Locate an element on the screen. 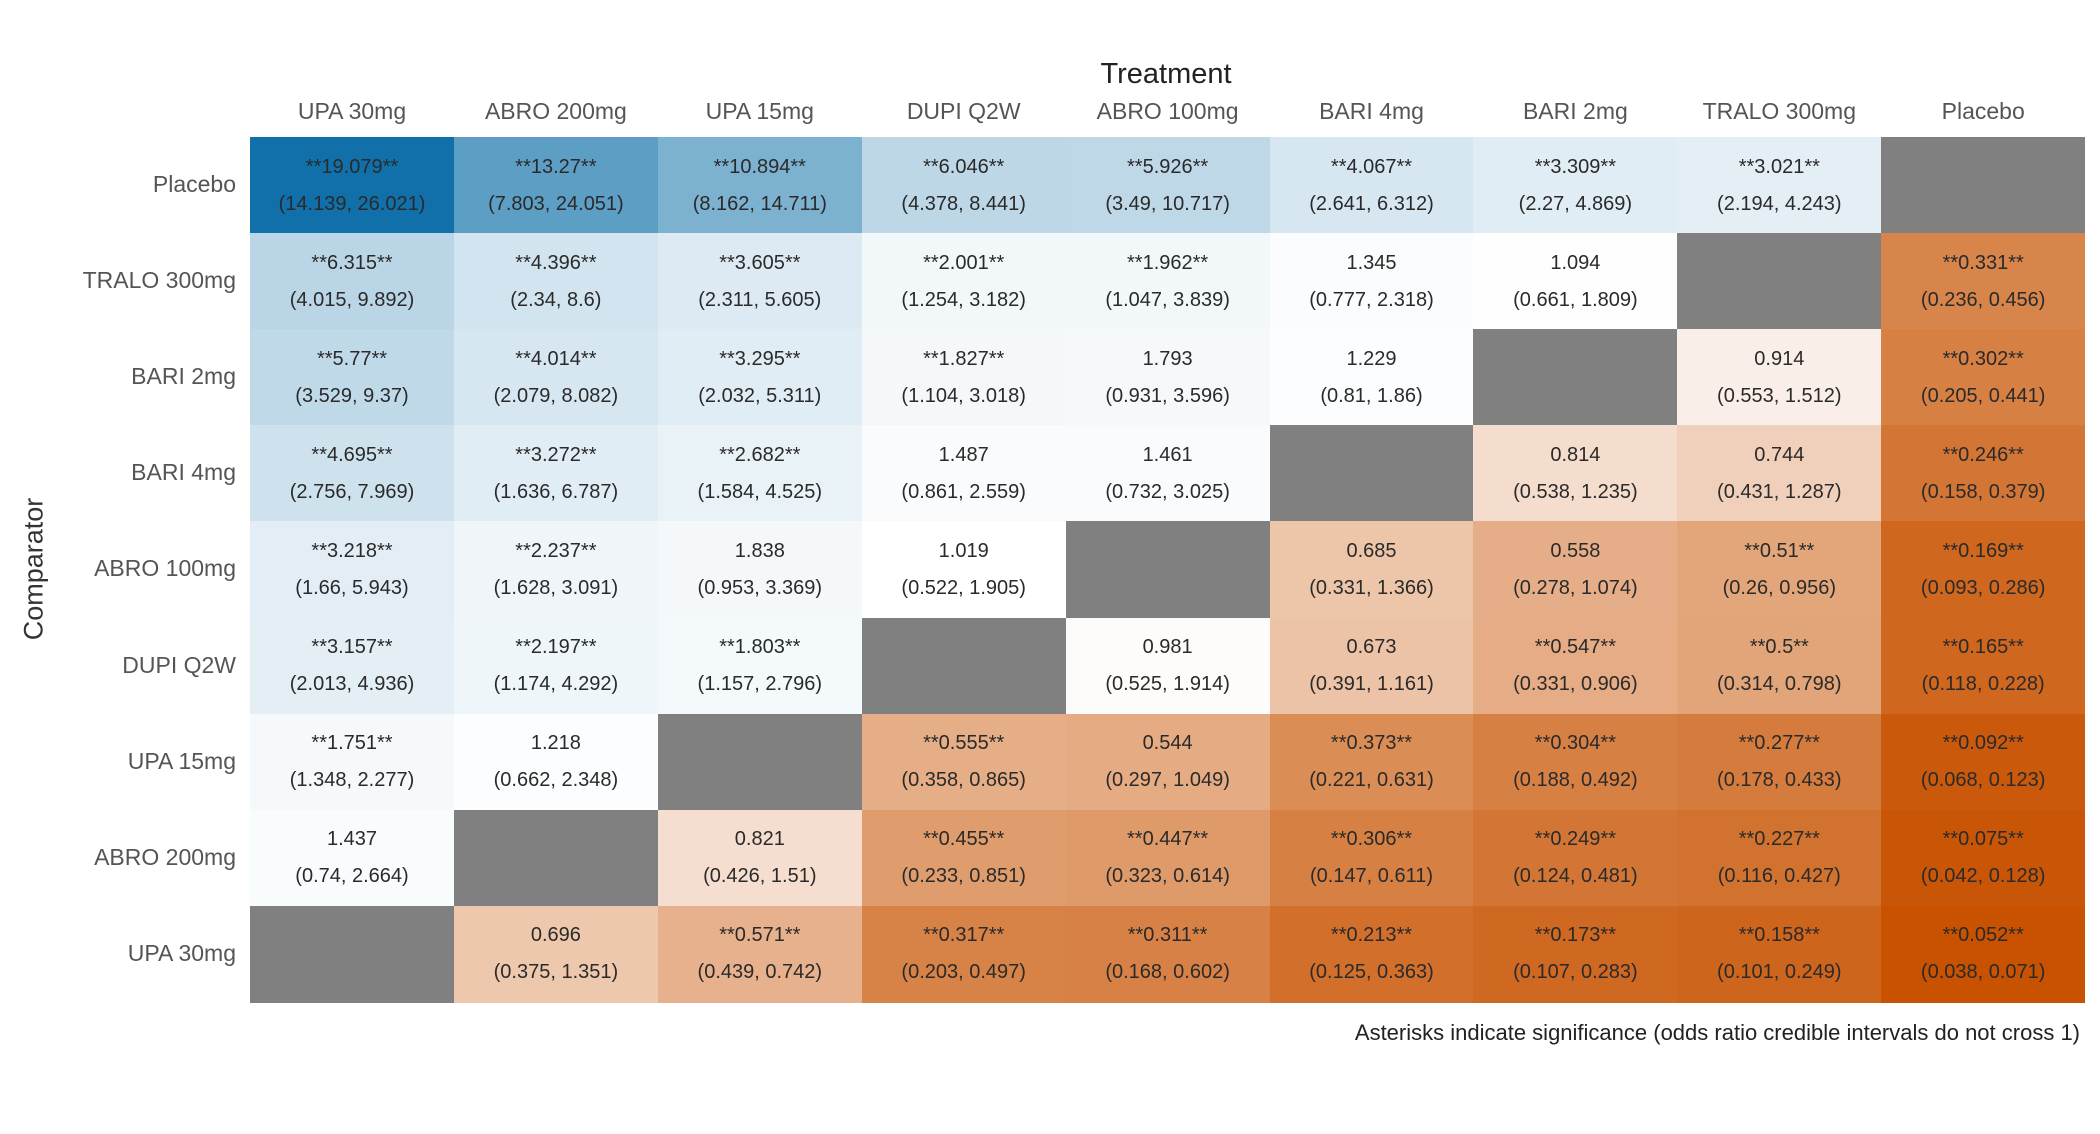 This screenshot has height=1134, width=2100. heatmap-cell: **0.555** (0.358, 0.865) is located at coordinates (963, 762).